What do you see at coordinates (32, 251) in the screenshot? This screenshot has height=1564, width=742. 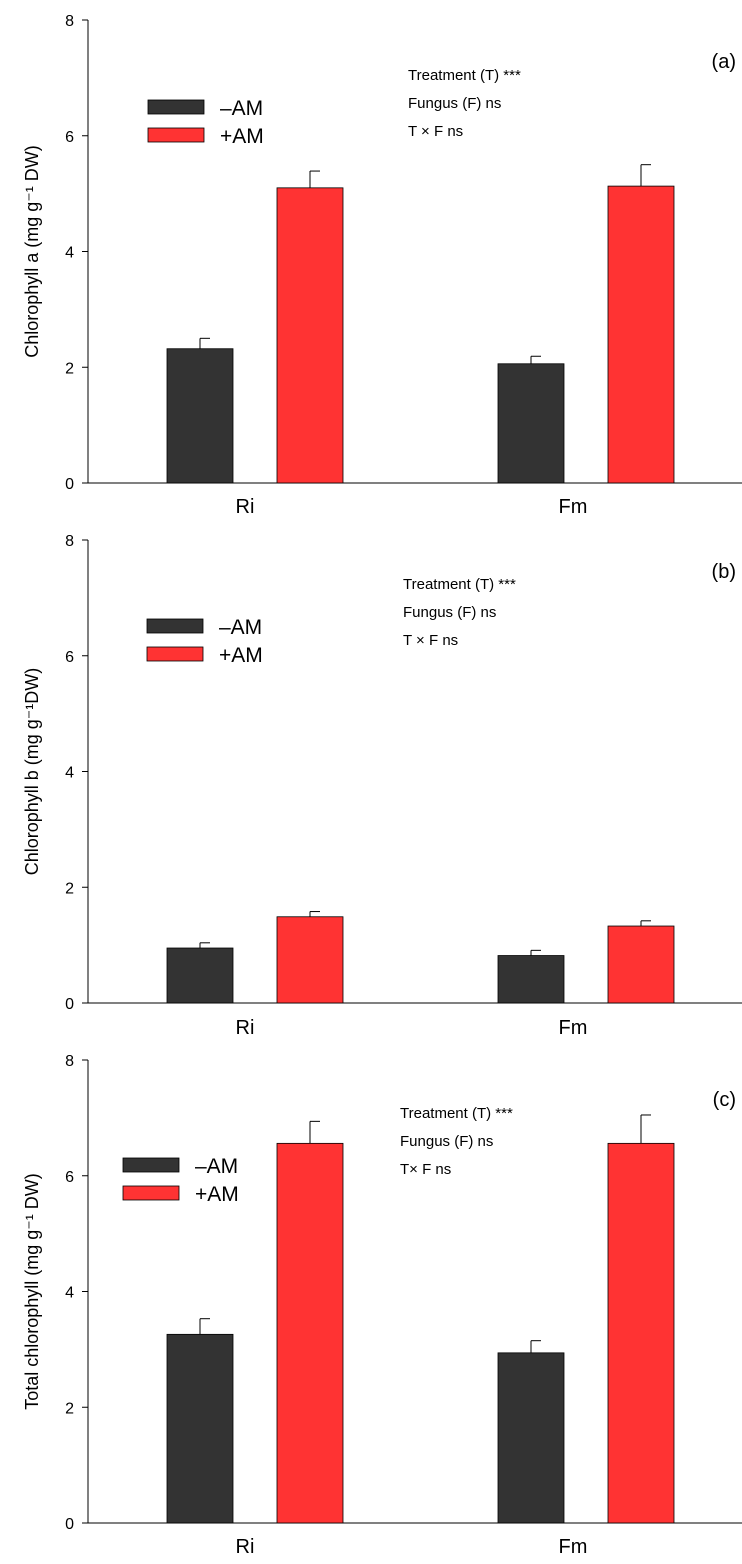 I see `y-axis-label: Chlorophyll a (mg g⁻¹ DW)` at bounding box center [32, 251].